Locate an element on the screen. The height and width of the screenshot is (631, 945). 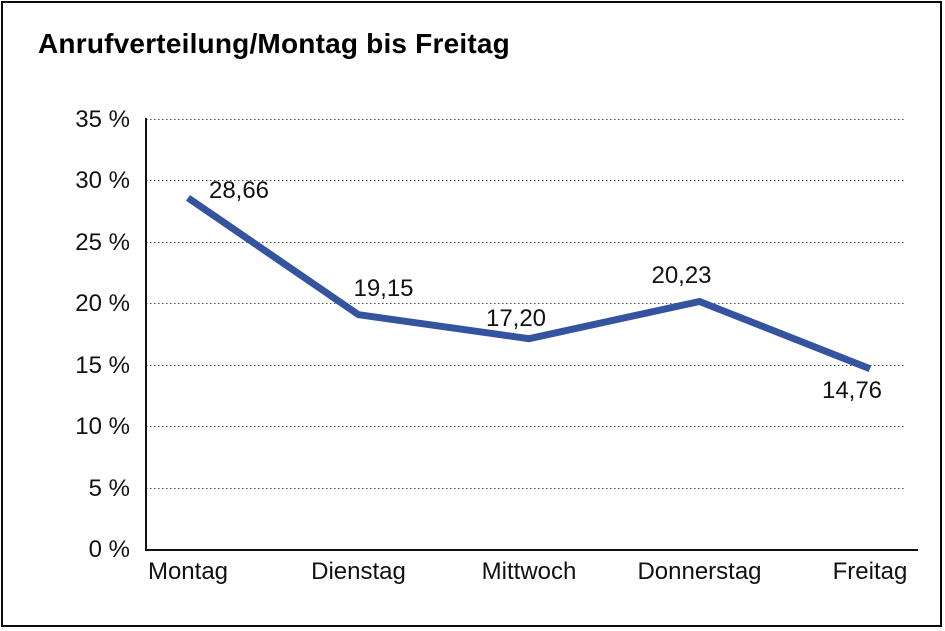
y-tick-label: 15 % is located at coordinates (102, 365).